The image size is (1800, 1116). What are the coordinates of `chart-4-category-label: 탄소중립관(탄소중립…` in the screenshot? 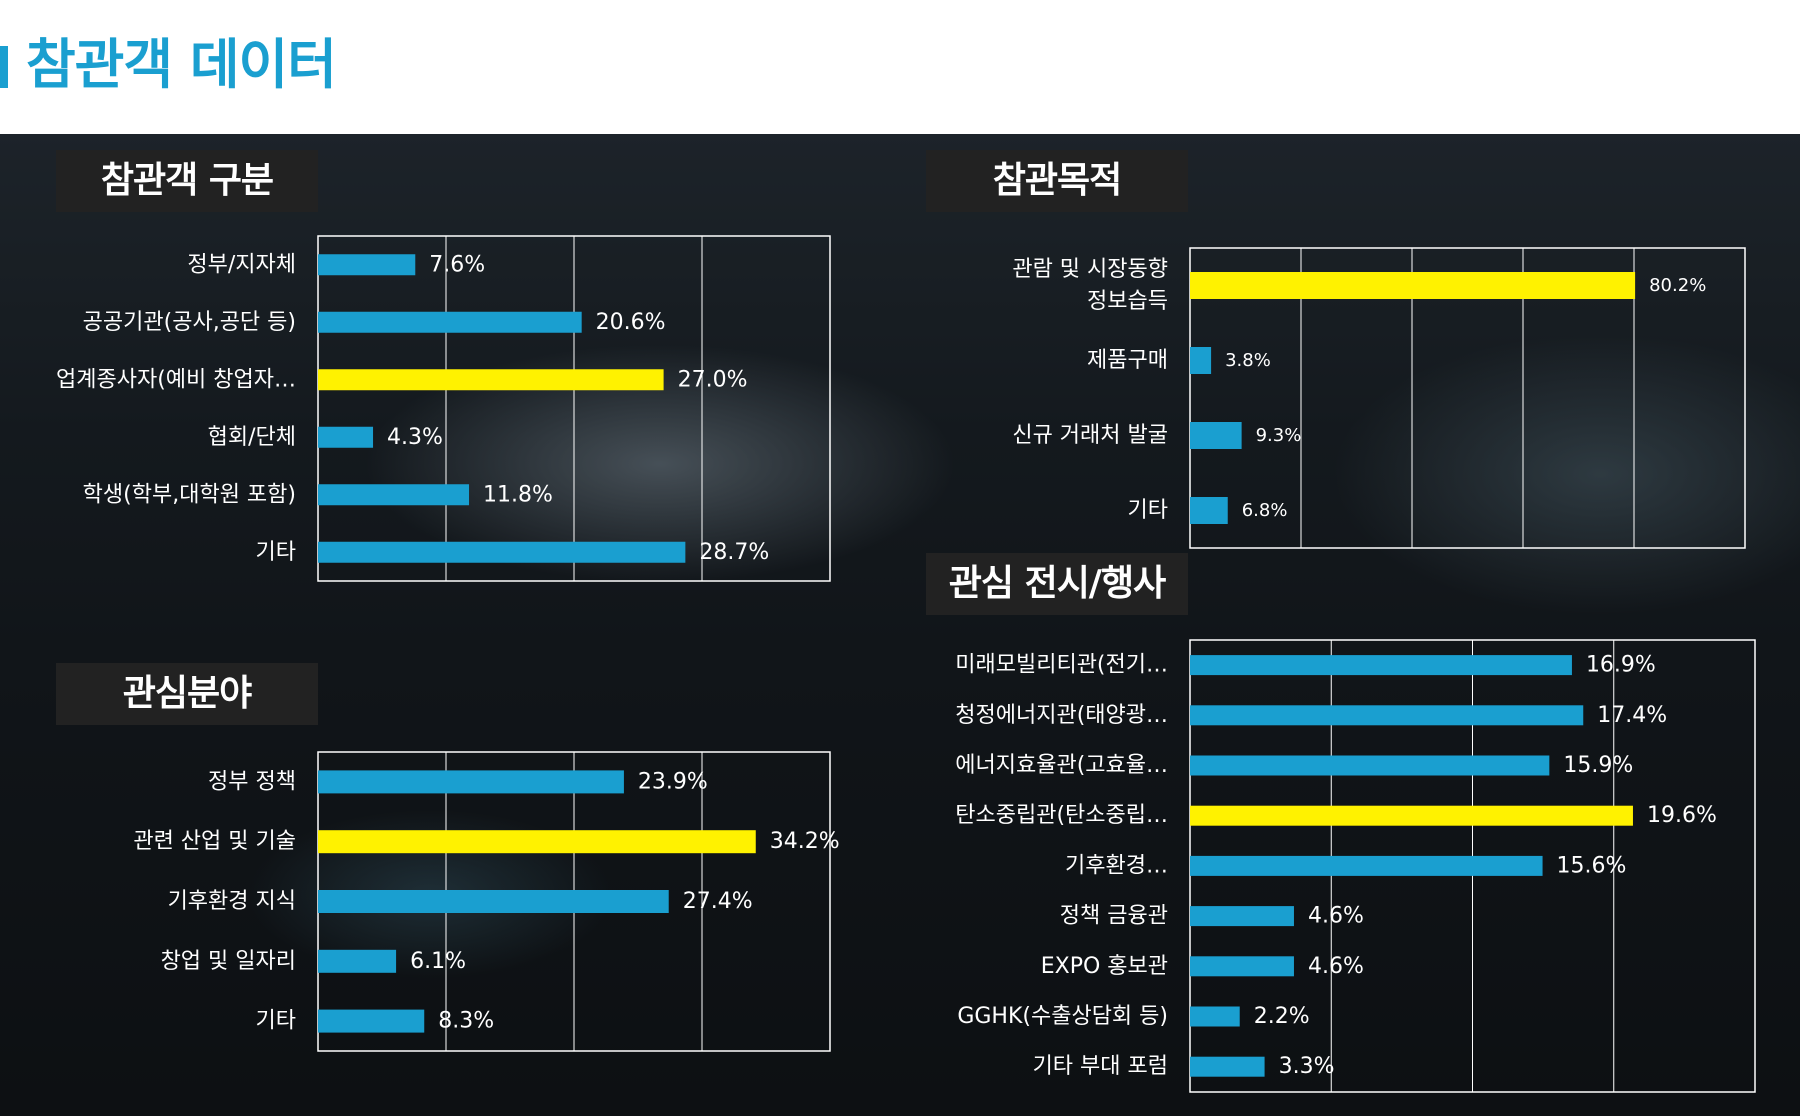 It's located at (1061, 815).